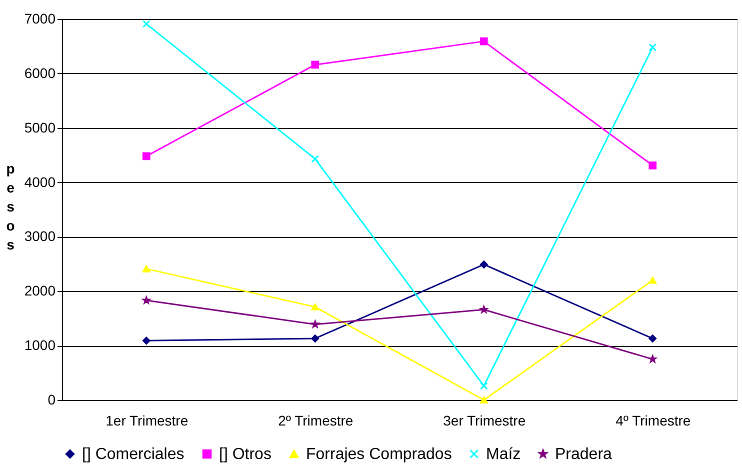  I want to click on legend-label: Forrajes Comprados, so click(379, 454).